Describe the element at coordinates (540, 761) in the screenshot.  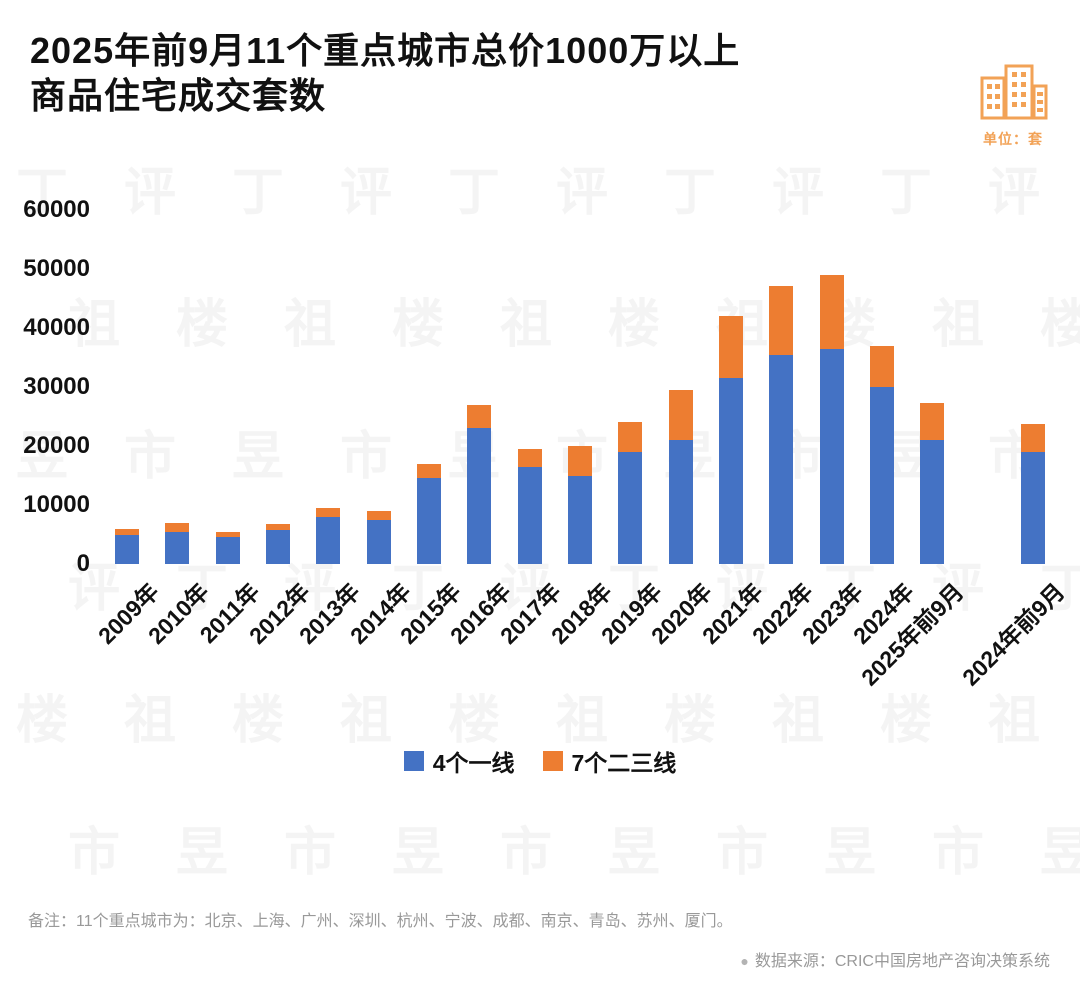
I see `legend: 4个一线 7个二三线` at that location.